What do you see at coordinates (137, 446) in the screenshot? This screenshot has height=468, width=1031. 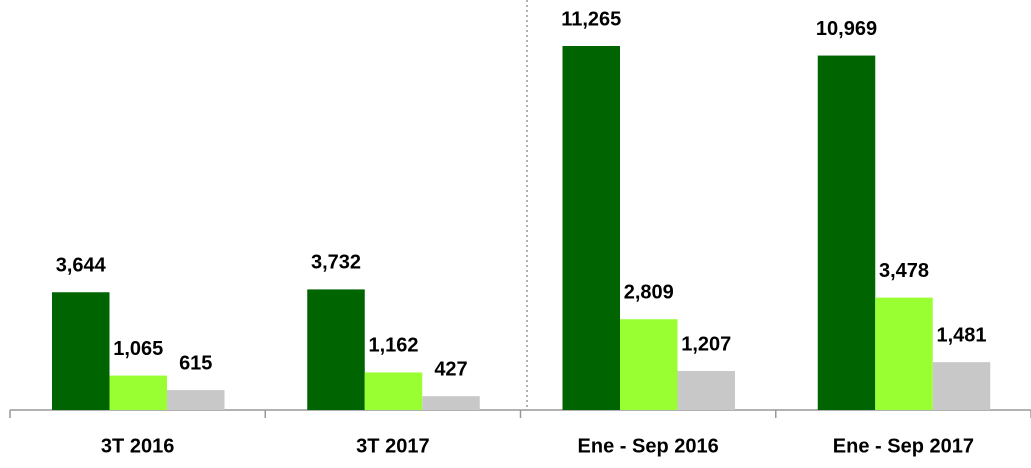 I see `x-tick-label: 3T 2016` at bounding box center [137, 446].